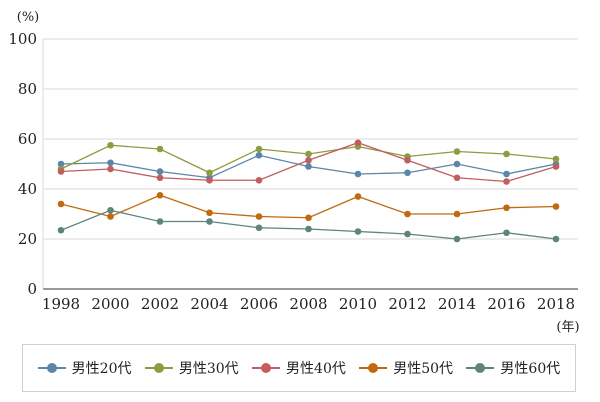  What do you see at coordinates (27, 89) in the screenshot?
I see `y-tick-label: 80` at bounding box center [27, 89].